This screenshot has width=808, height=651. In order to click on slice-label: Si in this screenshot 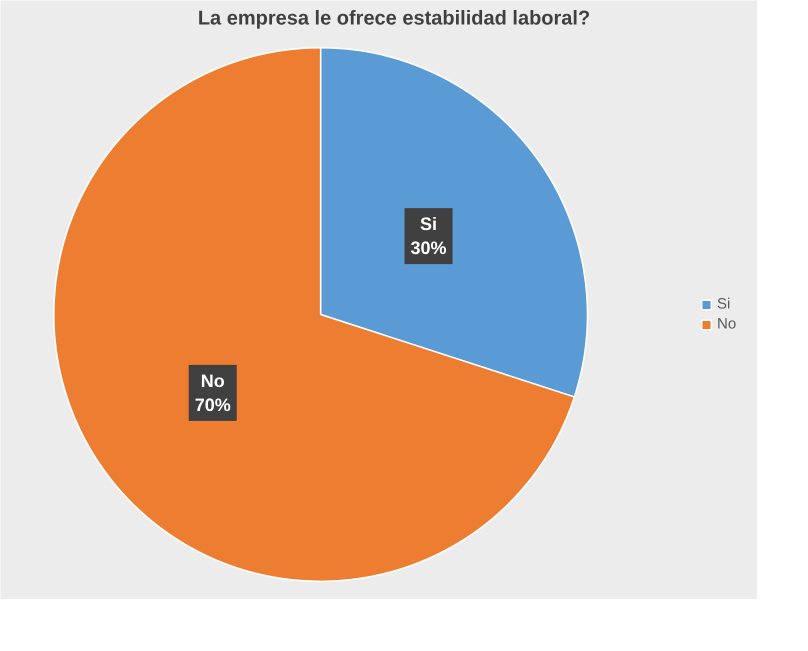, I will do `click(429, 224)`.